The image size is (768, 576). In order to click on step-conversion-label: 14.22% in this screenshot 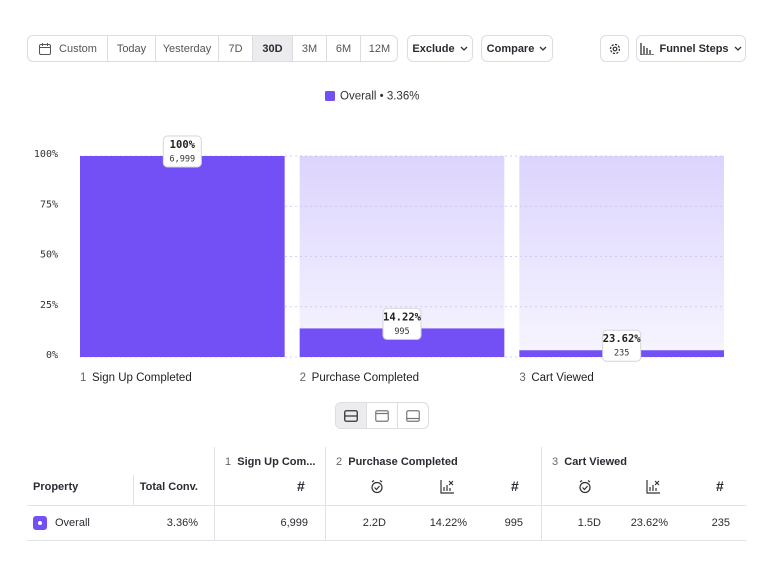, I will do `click(402, 317)`.